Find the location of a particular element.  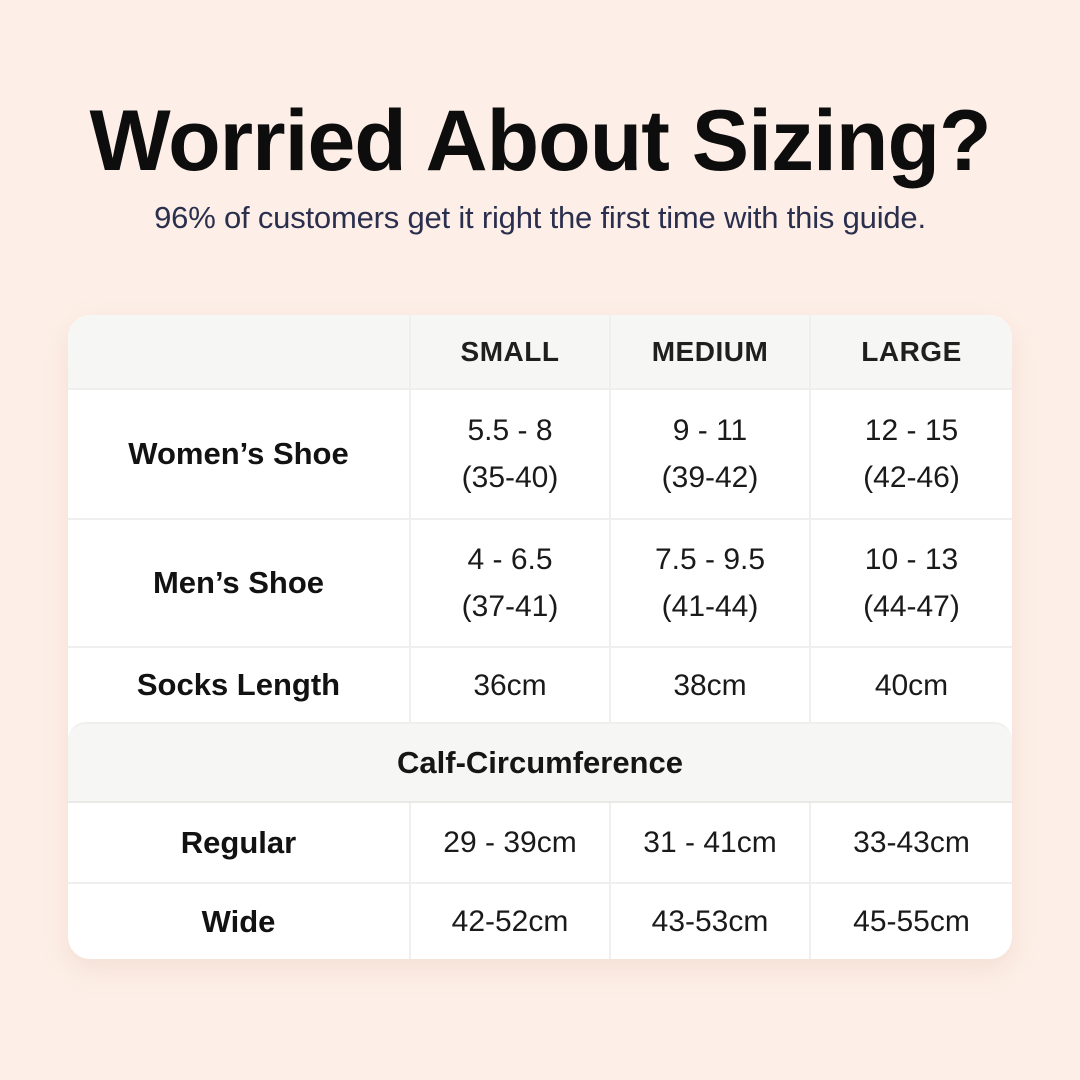

value-line: 40cm is located at coordinates (911, 685).